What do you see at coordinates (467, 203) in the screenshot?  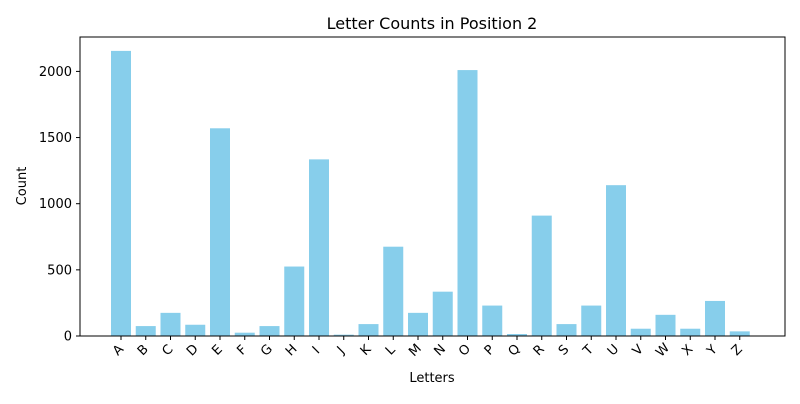 I see `bar-O` at bounding box center [467, 203].